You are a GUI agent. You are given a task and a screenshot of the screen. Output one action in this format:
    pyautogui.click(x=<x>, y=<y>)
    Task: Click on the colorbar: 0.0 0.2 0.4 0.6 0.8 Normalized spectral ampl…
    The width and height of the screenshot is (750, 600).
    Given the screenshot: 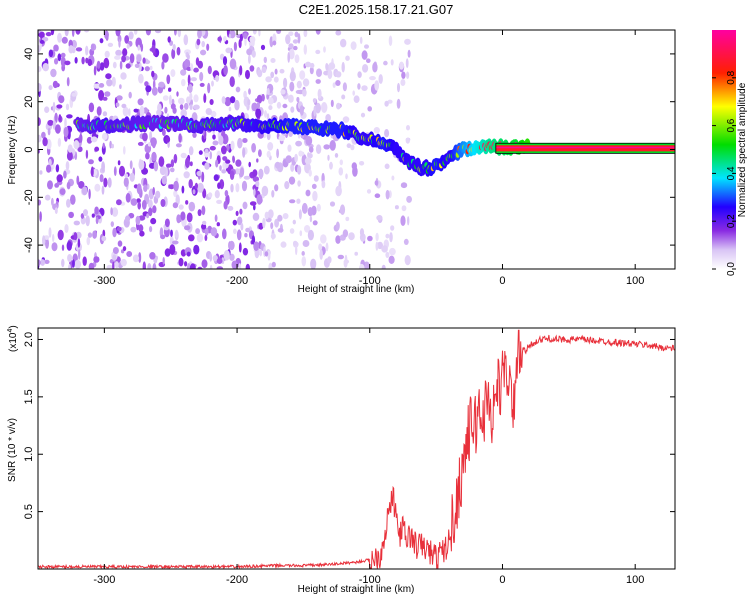 What is the action you would take?
    pyautogui.click(x=730, y=153)
    